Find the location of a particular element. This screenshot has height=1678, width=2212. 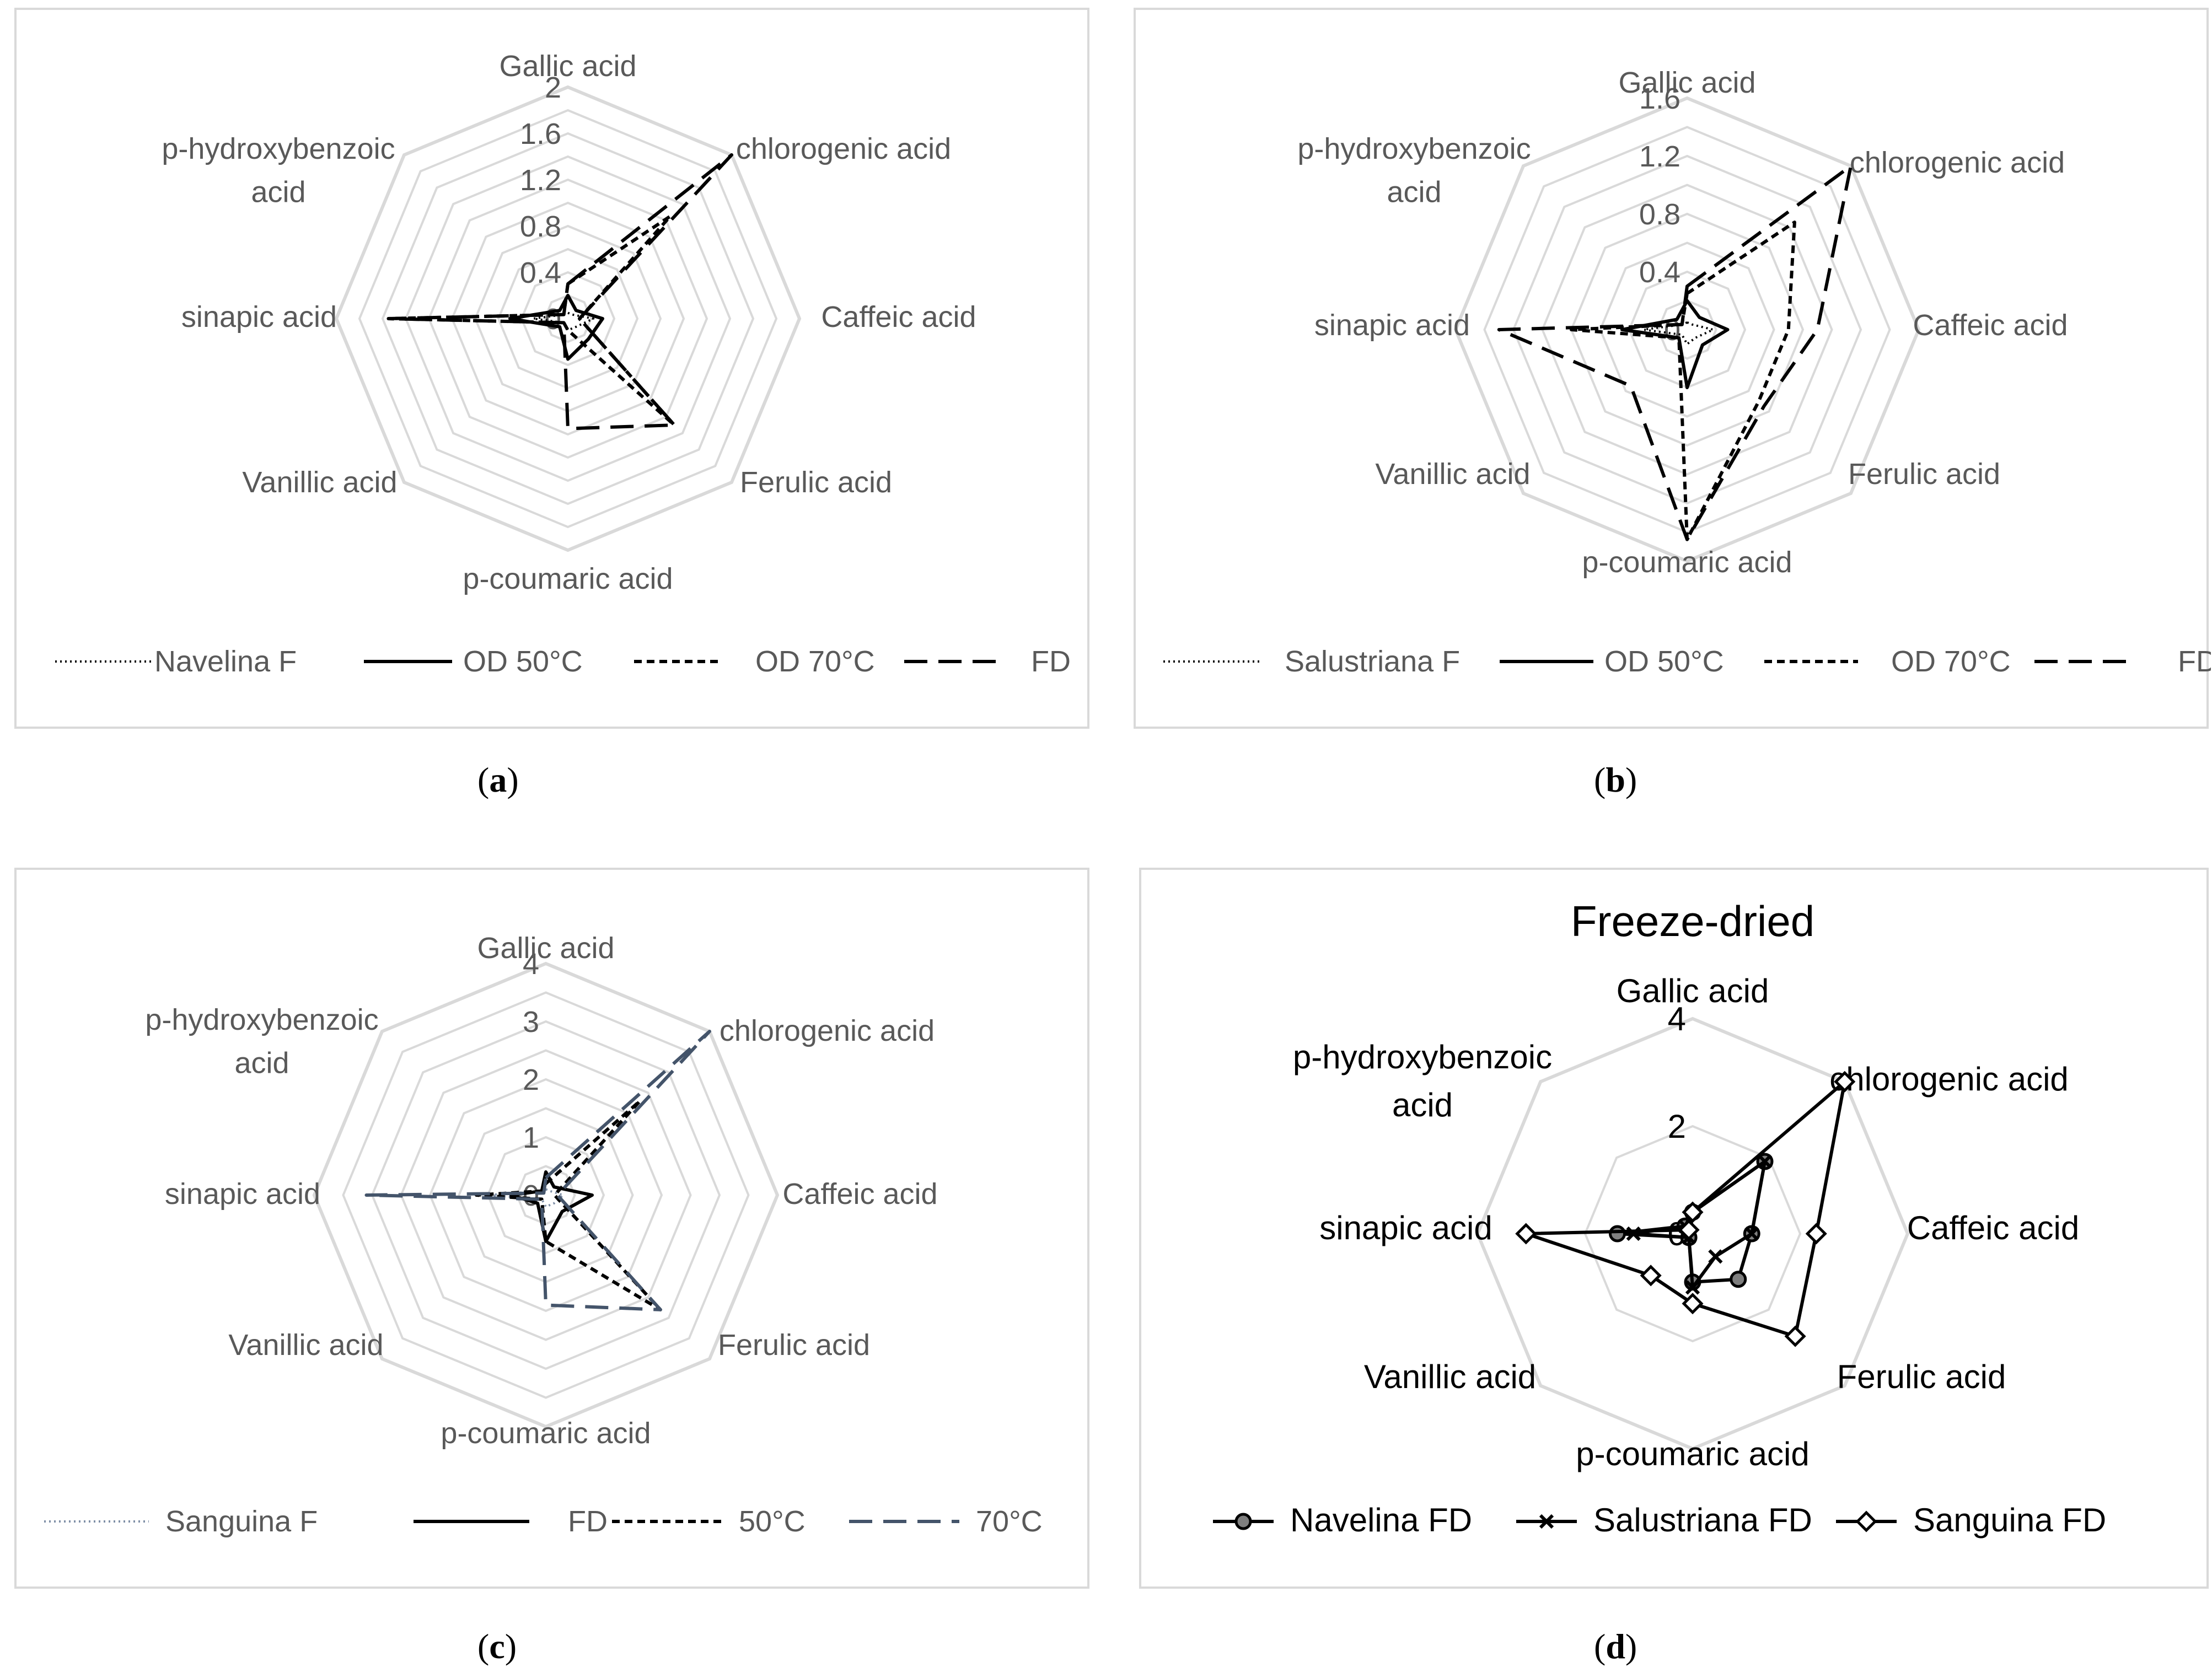

caption-c: (c) is located at coordinates (497, 1646).